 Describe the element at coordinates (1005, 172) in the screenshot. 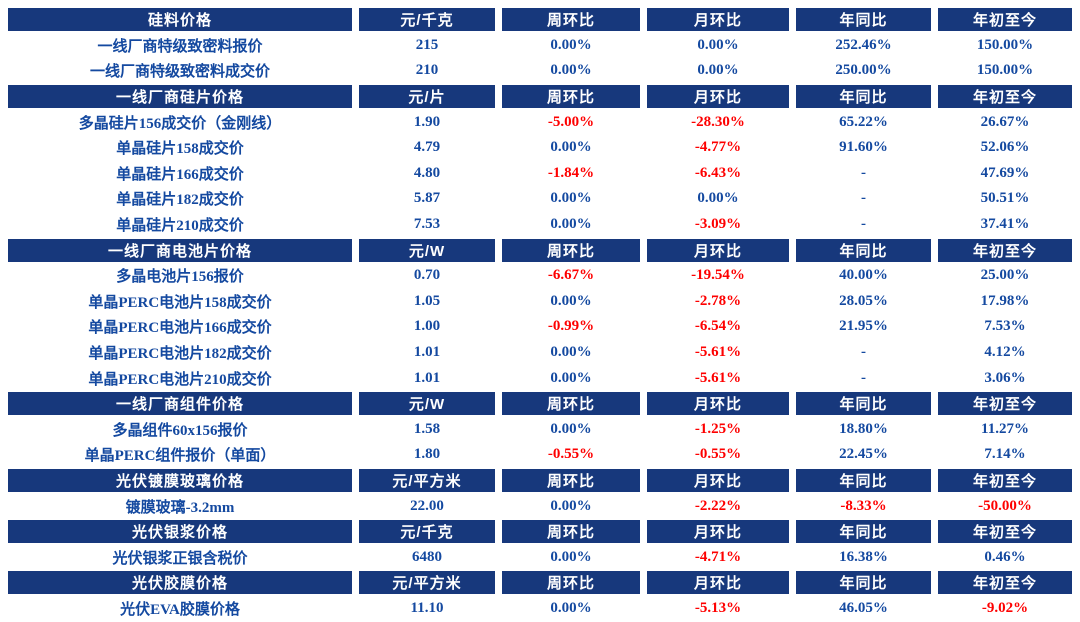

I see `item-ytd: 47.69%` at that location.